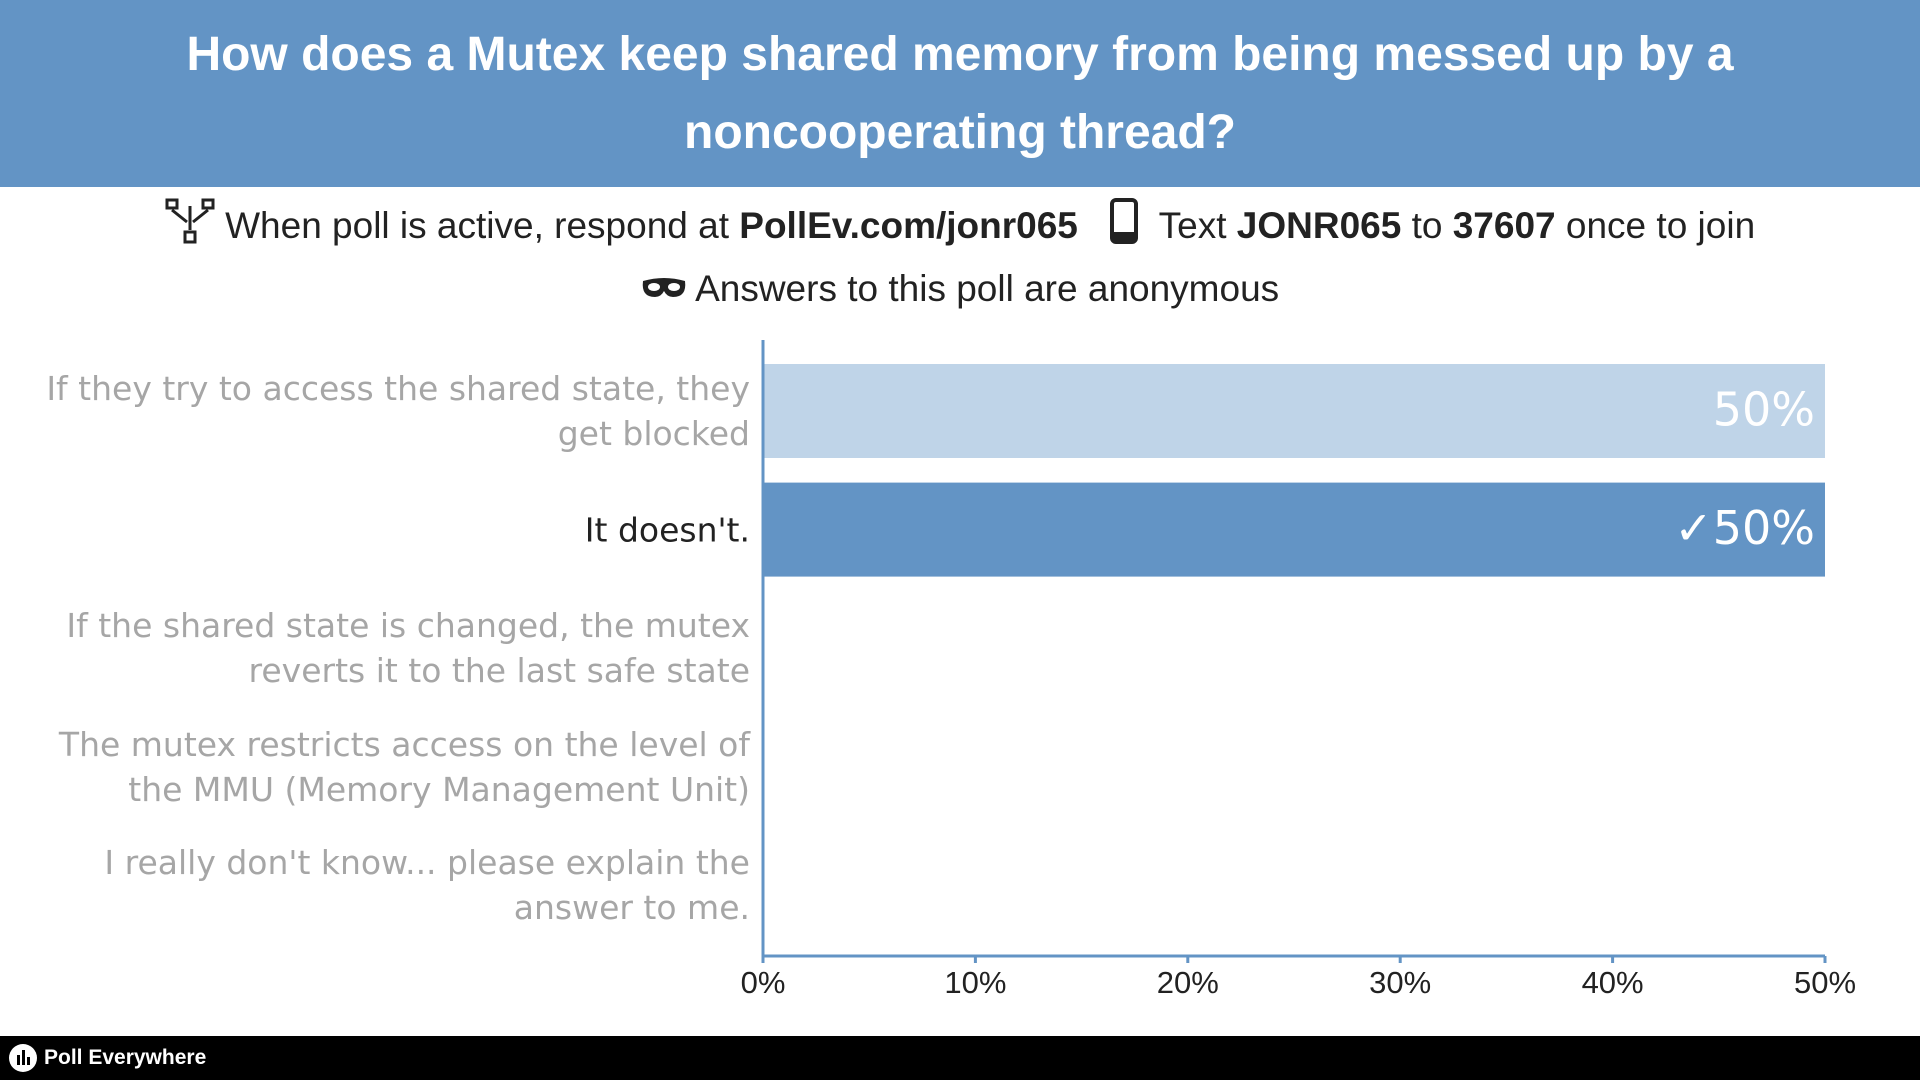 Image resolution: width=1920 pixels, height=1080 pixels. What do you see at coordinates (1825, 982) in the screenshot?
I see `x-tick-label: 50%` at bounding box center [1825, 982].